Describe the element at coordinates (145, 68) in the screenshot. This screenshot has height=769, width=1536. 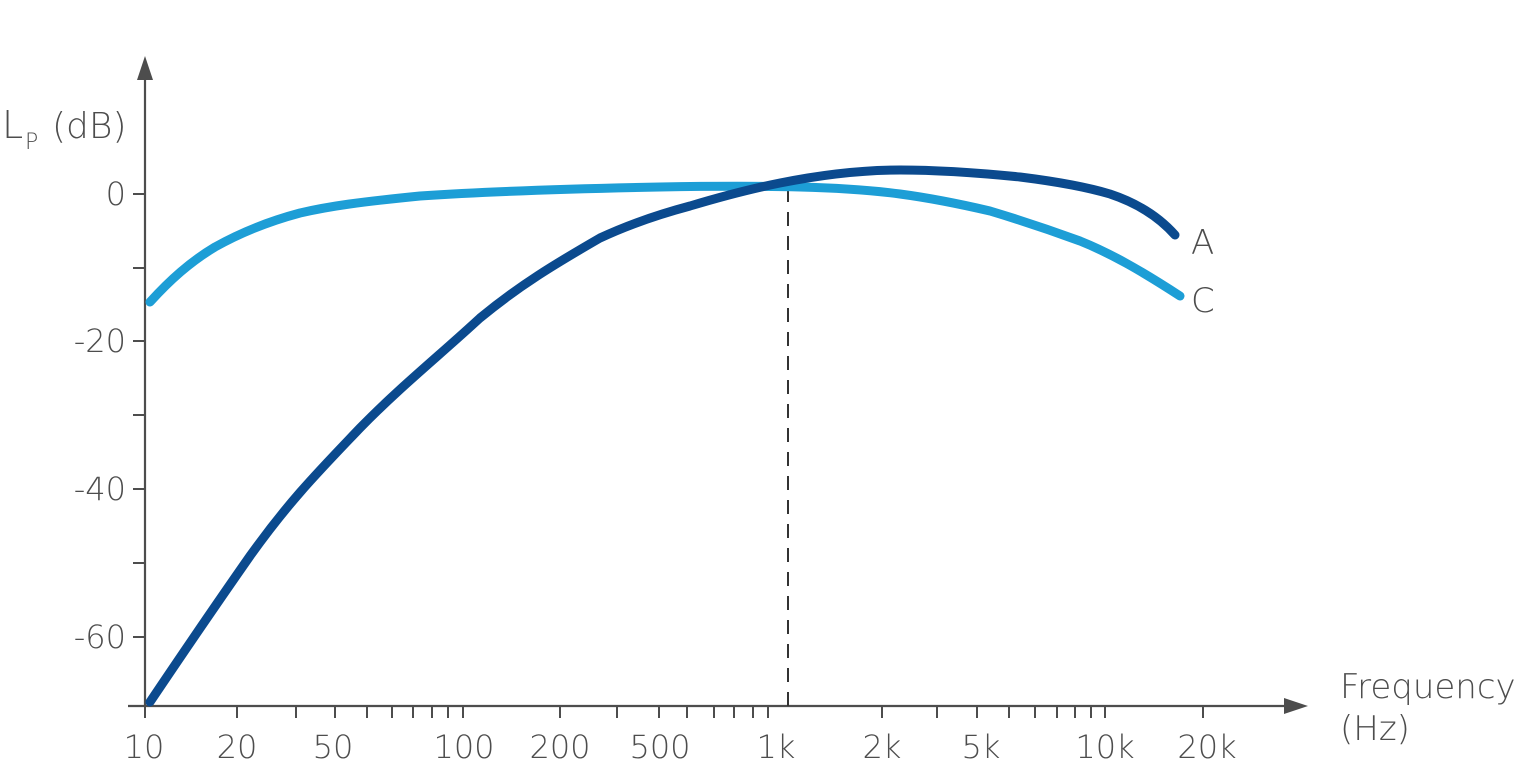
I see `y-axis-arrow-icon` at that location.